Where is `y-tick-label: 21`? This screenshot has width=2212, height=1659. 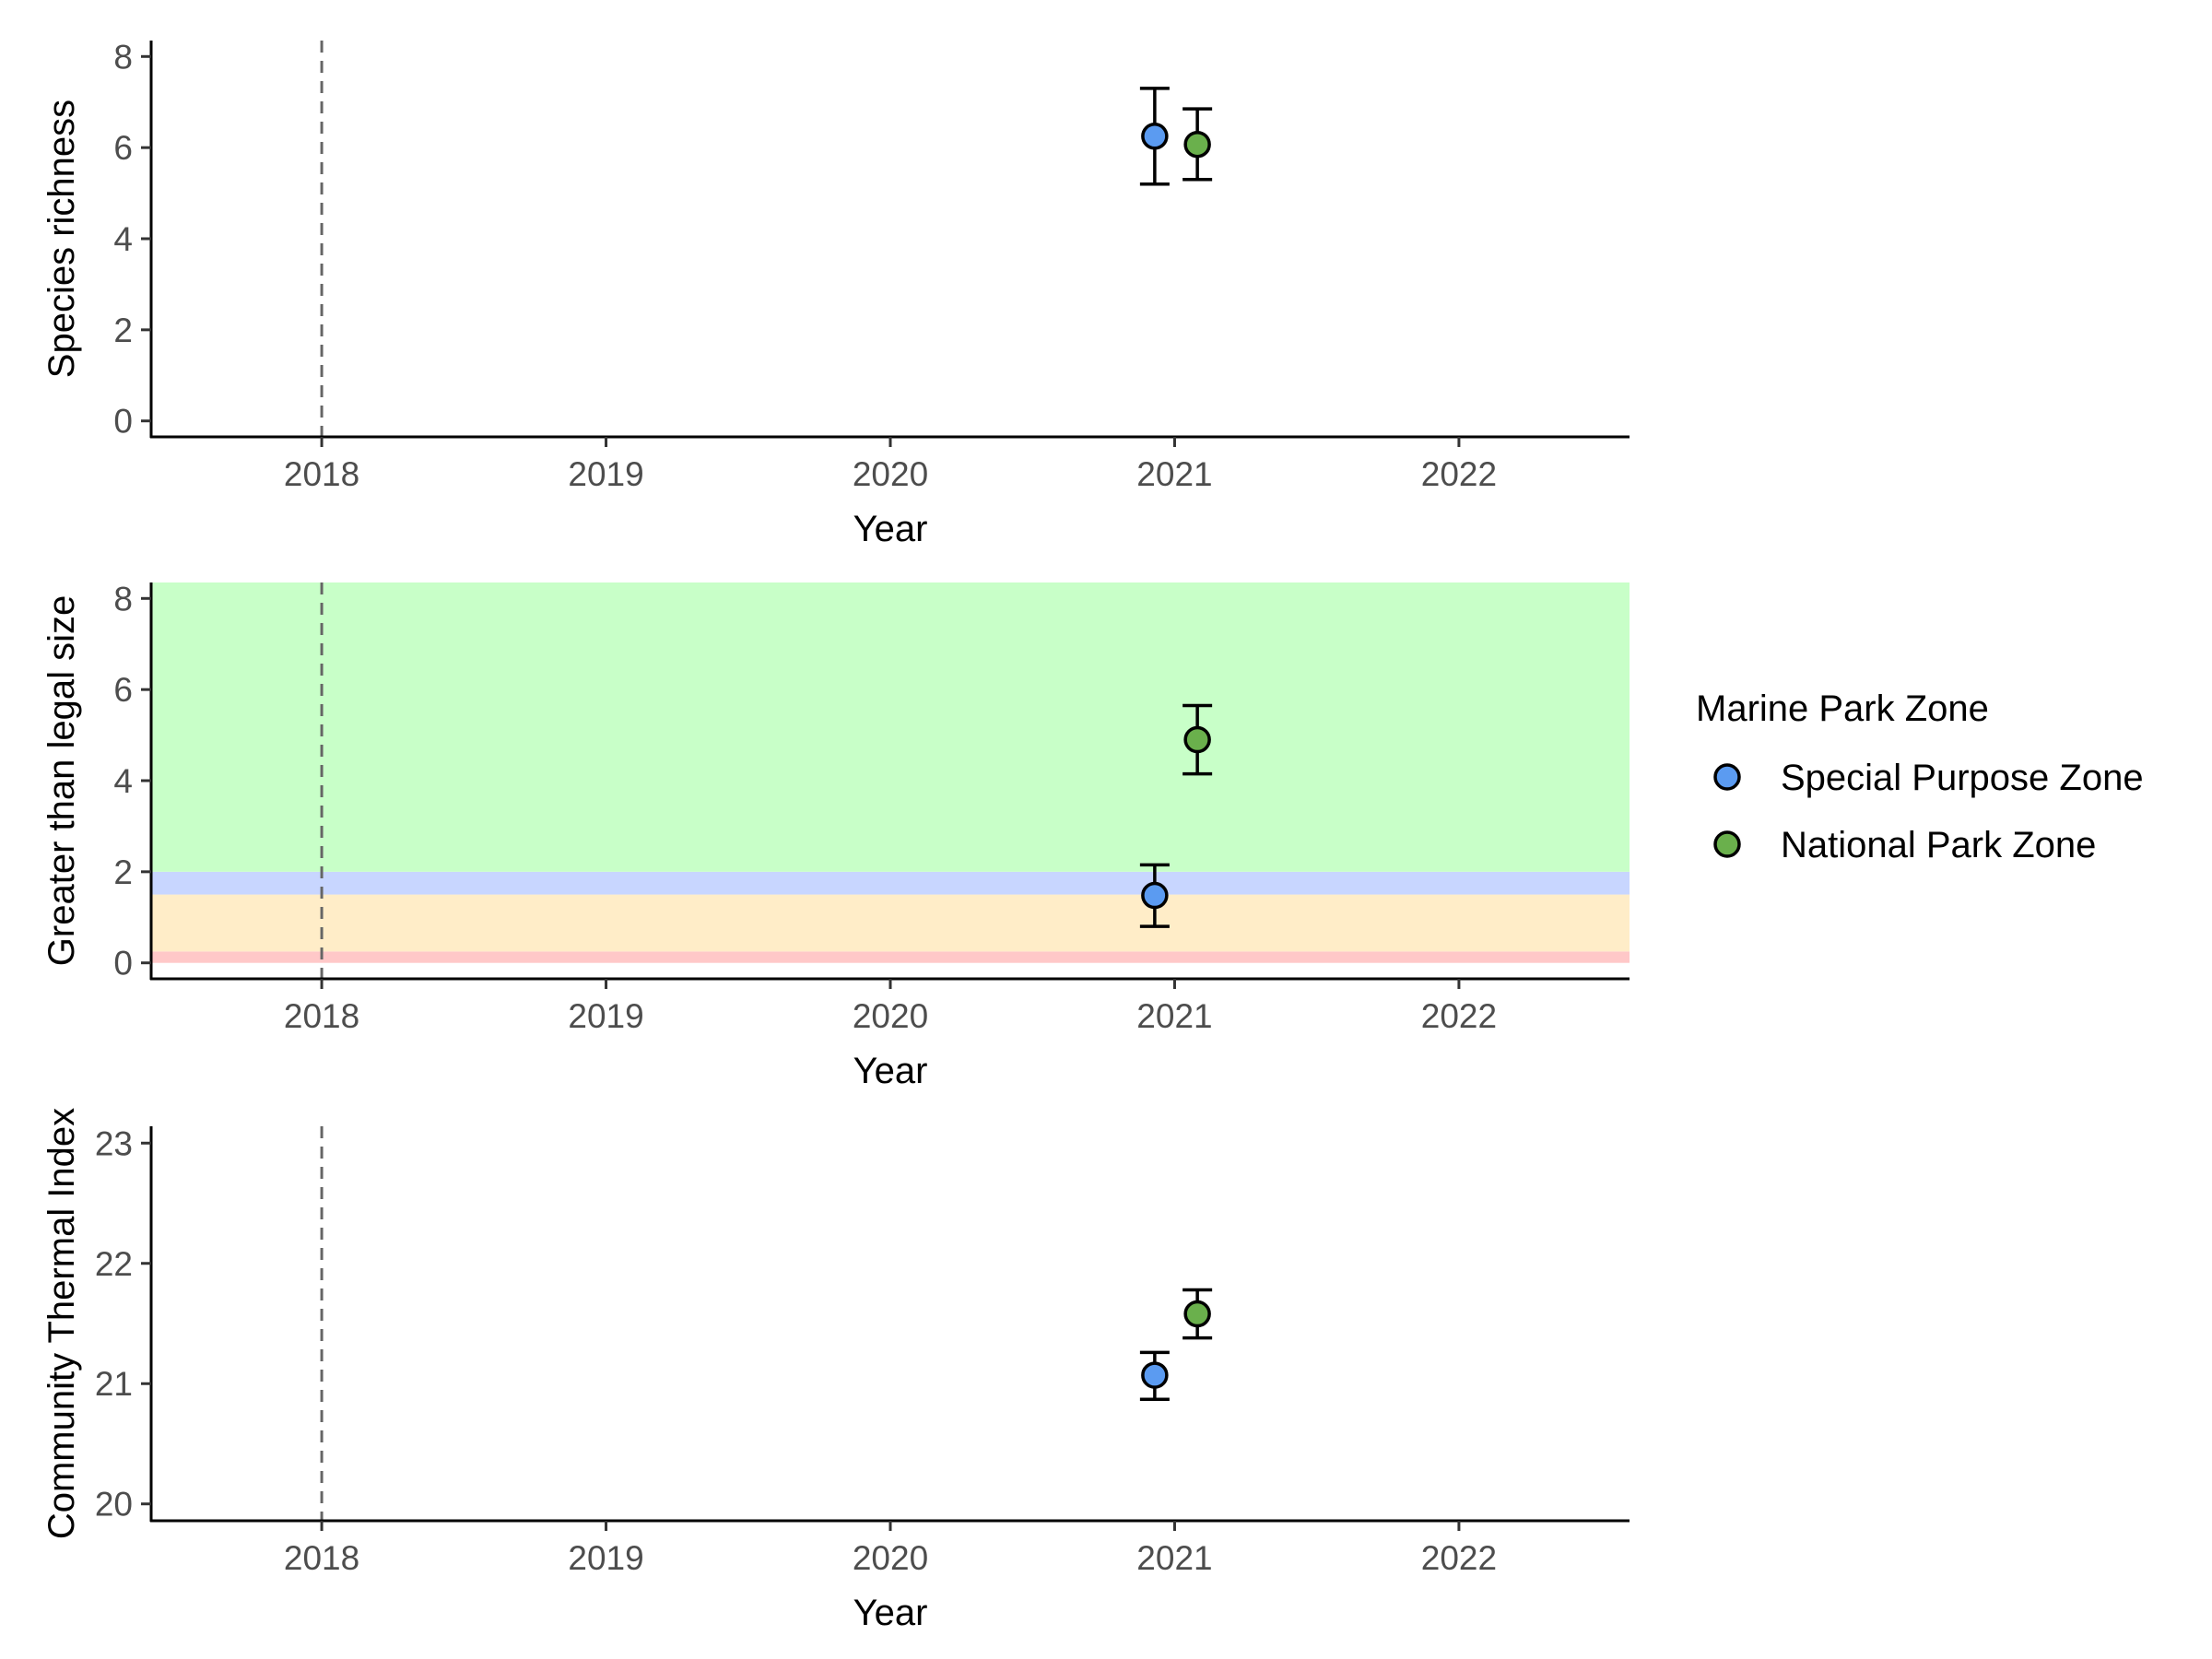
y-tick-label: 21 is located at coordinates (114, 1384).